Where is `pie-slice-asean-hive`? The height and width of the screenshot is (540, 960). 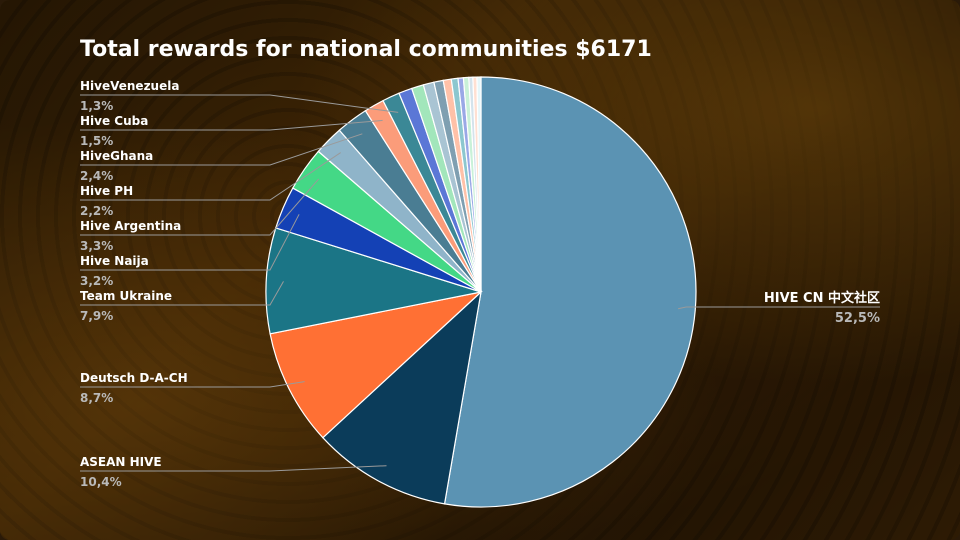 pie-slice-asean-hive is located at coordinates (402, 397).